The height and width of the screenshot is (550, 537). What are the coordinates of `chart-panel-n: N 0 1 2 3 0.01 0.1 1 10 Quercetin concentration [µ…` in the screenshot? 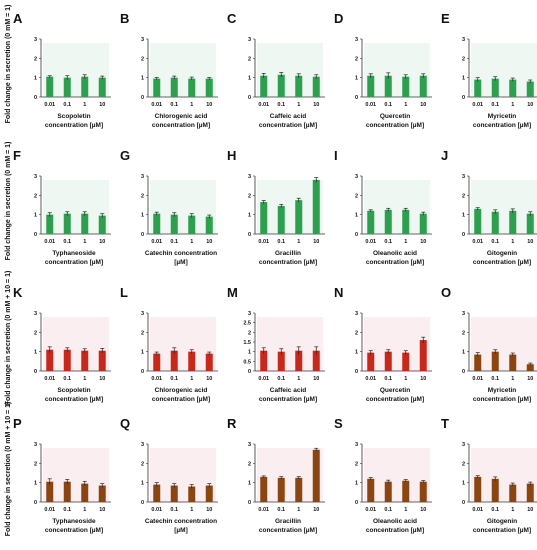 It's located at (383, 344).